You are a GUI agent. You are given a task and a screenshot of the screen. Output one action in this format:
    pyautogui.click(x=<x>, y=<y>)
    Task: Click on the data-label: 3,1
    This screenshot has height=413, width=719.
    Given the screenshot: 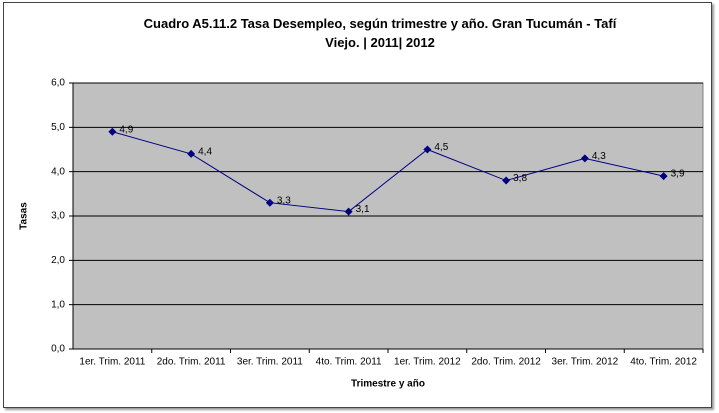 What is the action you would take?
    pyautogui.click(x=363, y=209)
    